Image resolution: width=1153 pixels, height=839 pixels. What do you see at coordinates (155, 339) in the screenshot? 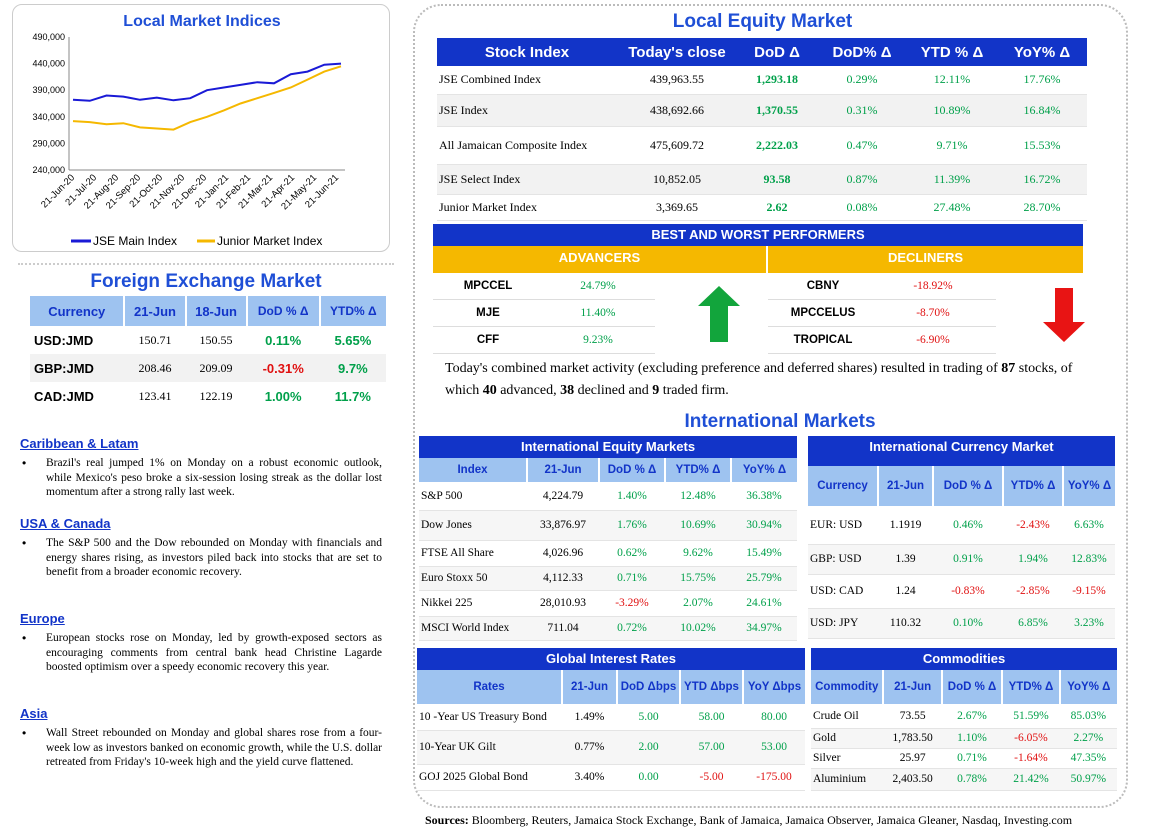
I see `fx-cell: 150.71` at bounding box center [155, 339].